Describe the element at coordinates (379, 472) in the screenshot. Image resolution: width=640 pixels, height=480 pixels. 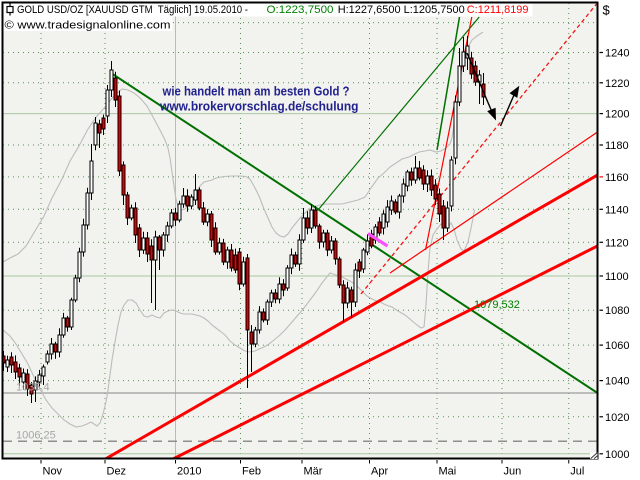
I see `svg-text: Apr` at that location.